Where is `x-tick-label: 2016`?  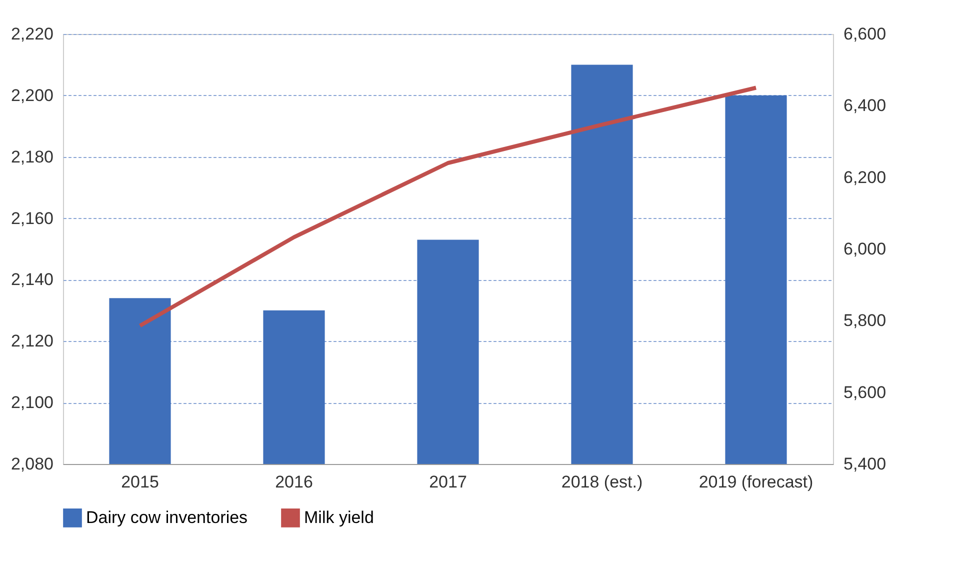
x-tick-label: 2016 is located at coordinates (294, 482).